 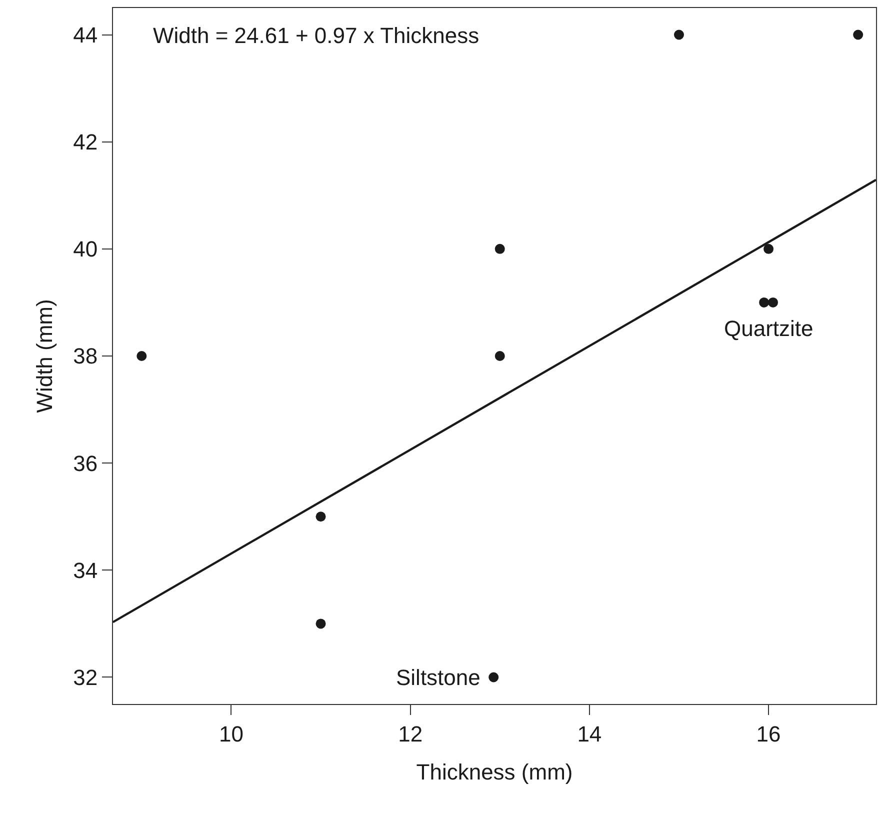 I want to click on y-axis-title: Width (mm), so click(x=44, y=356).